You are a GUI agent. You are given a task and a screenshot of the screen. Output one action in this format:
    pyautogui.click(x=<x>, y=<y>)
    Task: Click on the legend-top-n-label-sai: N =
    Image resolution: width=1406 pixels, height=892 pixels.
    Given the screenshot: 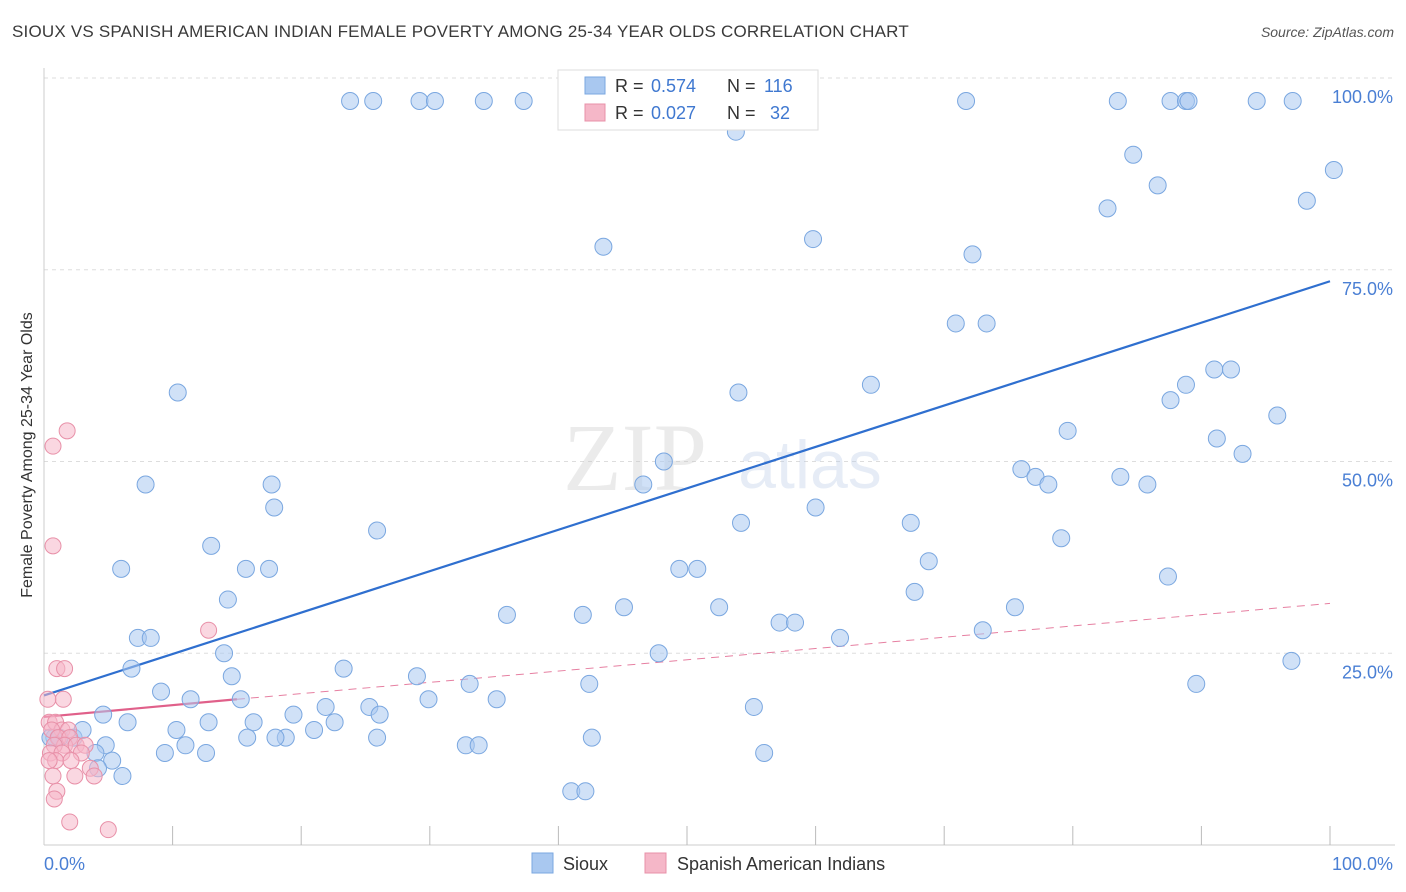 What is the action you would take?
    pyautogui.click(x=741, y=113)
    